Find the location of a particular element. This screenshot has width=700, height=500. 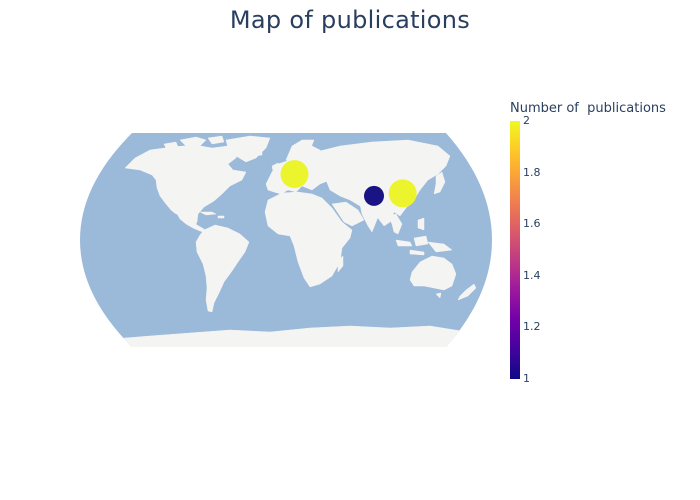

indonesia is located at coordinates (424, 236).